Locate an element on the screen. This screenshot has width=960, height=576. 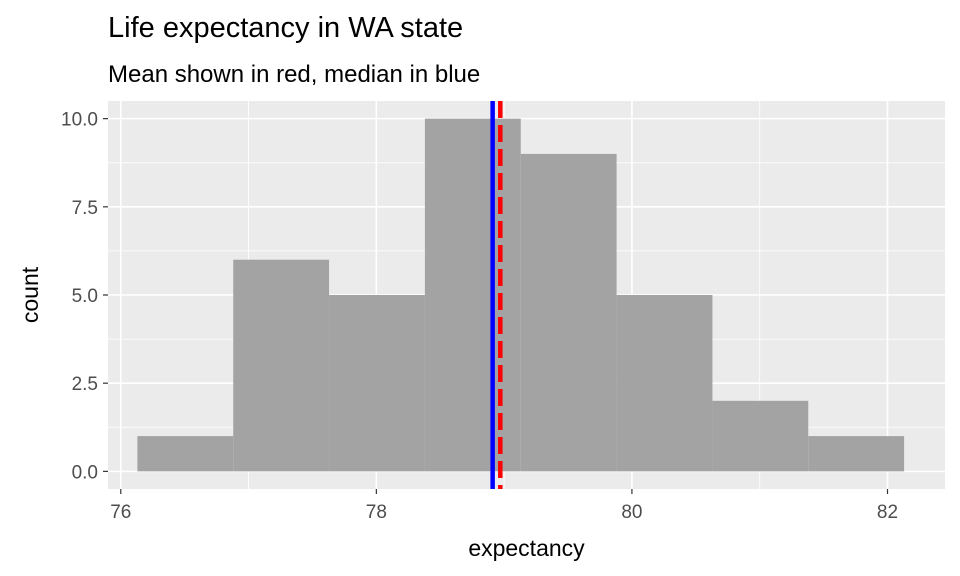
x-tick-label: 82 is located at coordinates (887, 512).